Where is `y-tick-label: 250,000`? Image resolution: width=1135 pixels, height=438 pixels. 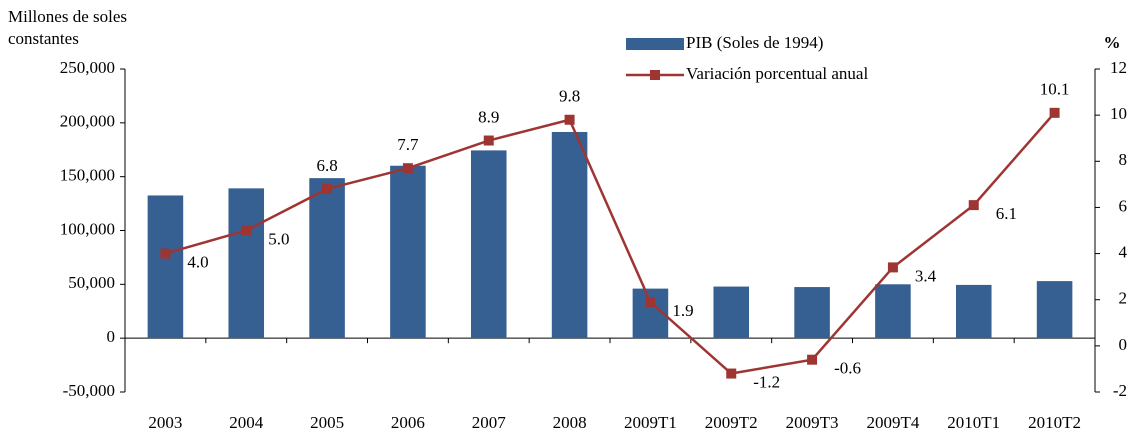 y-tick-label: 250,000 is located at coordinates (87, 67).